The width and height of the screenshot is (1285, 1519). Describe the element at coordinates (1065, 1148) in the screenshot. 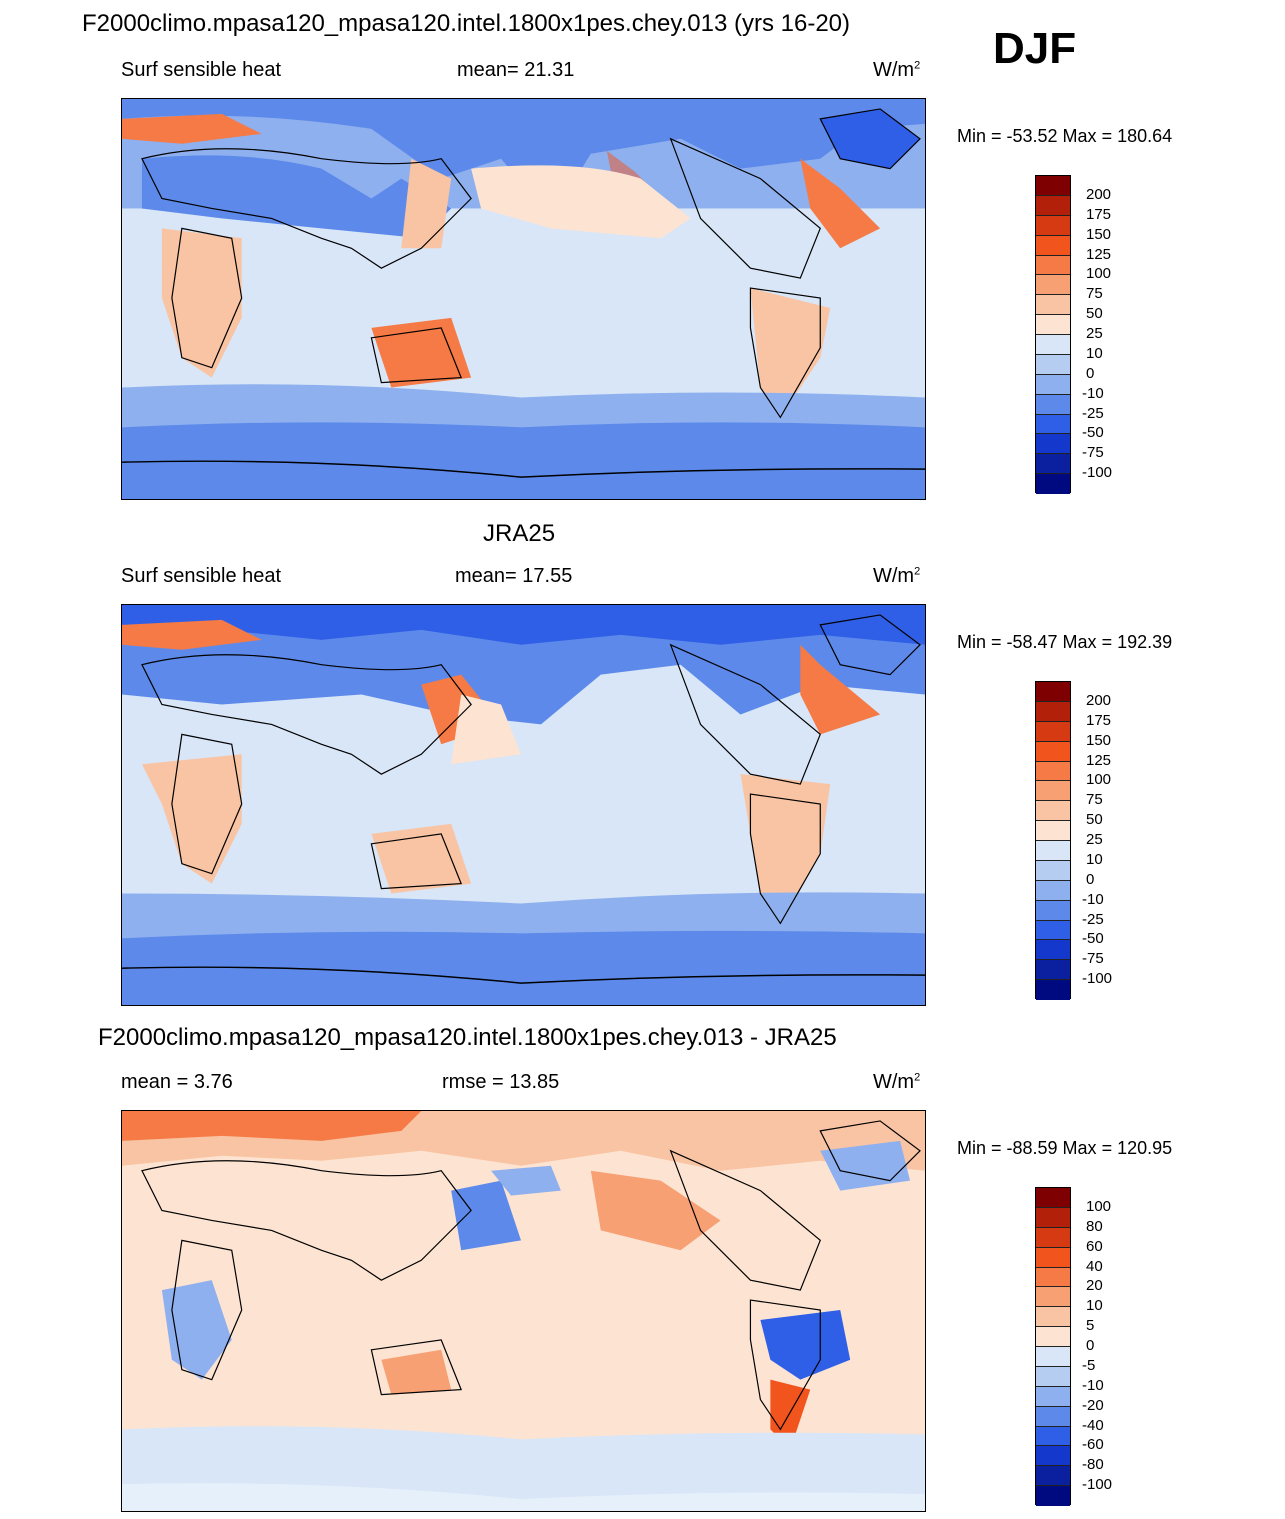

I see `panel3-minmax: Min = -88.59 Max = 120.95` at that location.